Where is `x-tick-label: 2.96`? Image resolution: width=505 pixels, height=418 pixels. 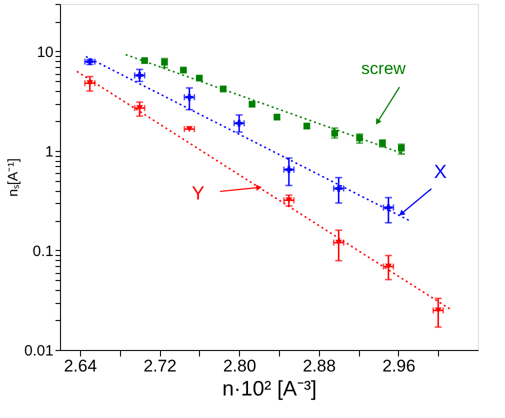 x-tick-label: 2.96 is located at coordinates (399, 366).